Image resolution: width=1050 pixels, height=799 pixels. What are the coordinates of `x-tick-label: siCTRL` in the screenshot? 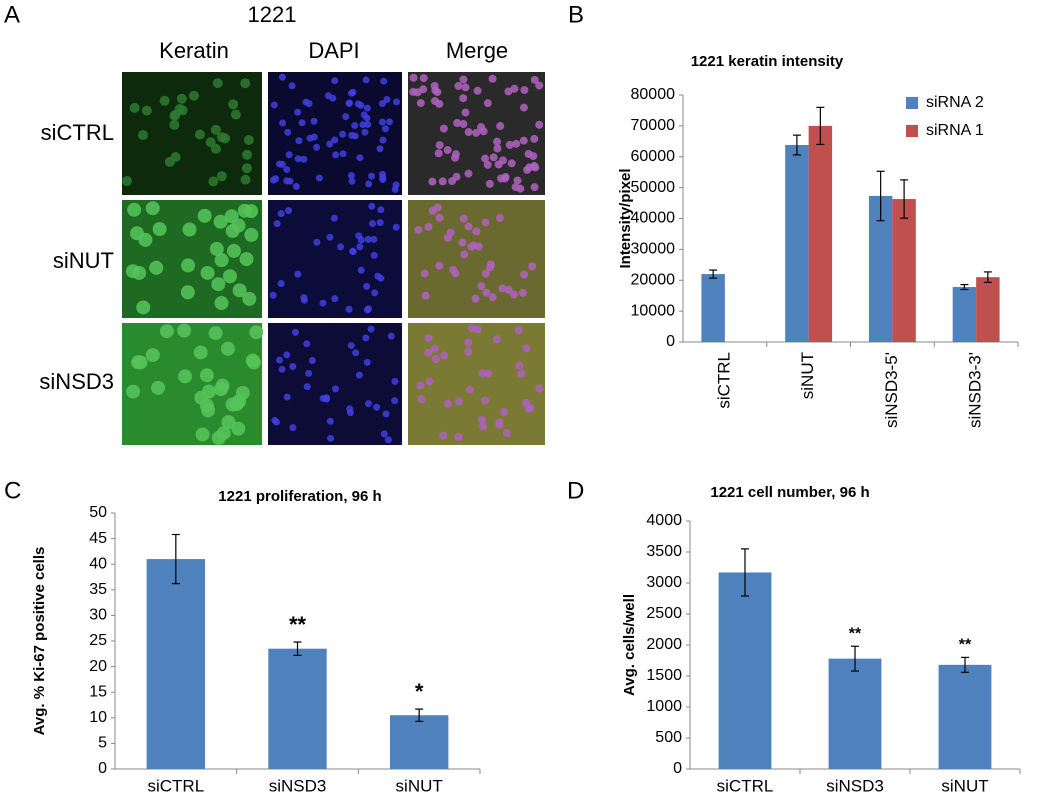 It's located at (745, 785).